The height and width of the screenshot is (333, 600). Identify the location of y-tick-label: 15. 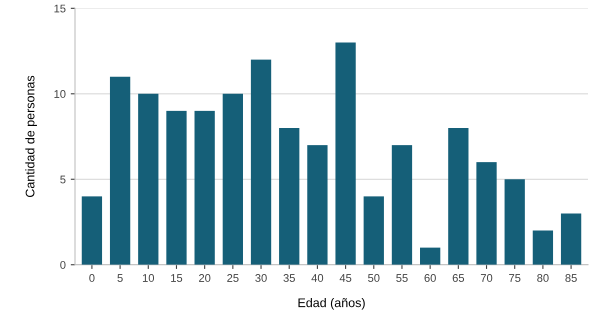
(60, 8).